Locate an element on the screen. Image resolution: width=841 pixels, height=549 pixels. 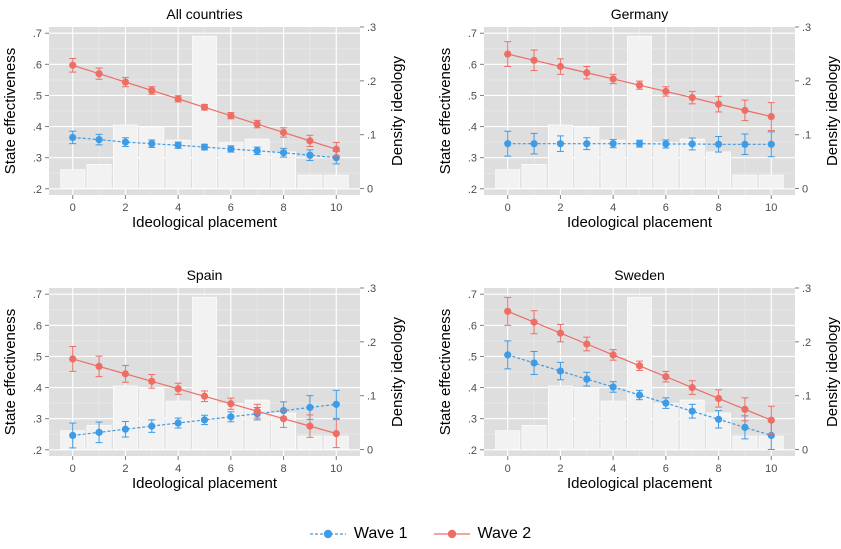
panel-2-x-tick-label: 8 is located at coordinates (719, 208).